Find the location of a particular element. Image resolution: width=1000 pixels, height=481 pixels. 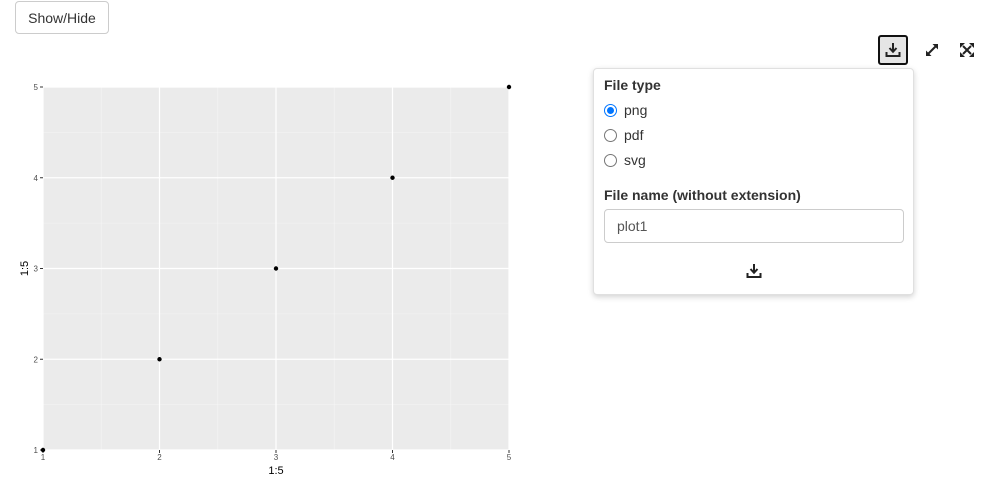

x-tick-label: 4 is located at coordinates (392, 457).